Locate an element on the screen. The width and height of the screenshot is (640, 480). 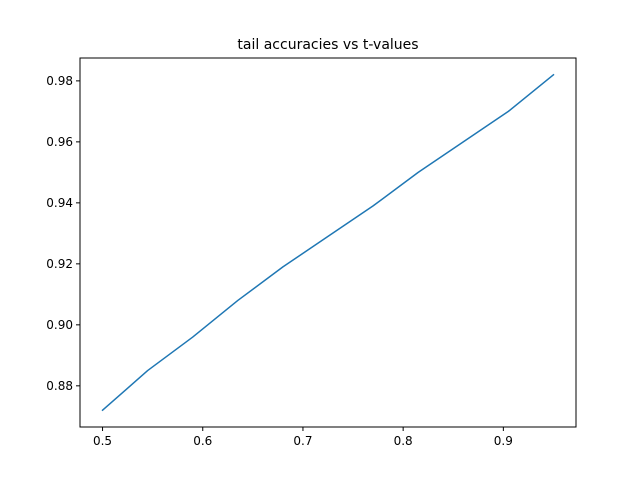
y-axis: 0.88 0.90 0.92 0.94 0.96 0.98 is located at coordinates (63, 233).